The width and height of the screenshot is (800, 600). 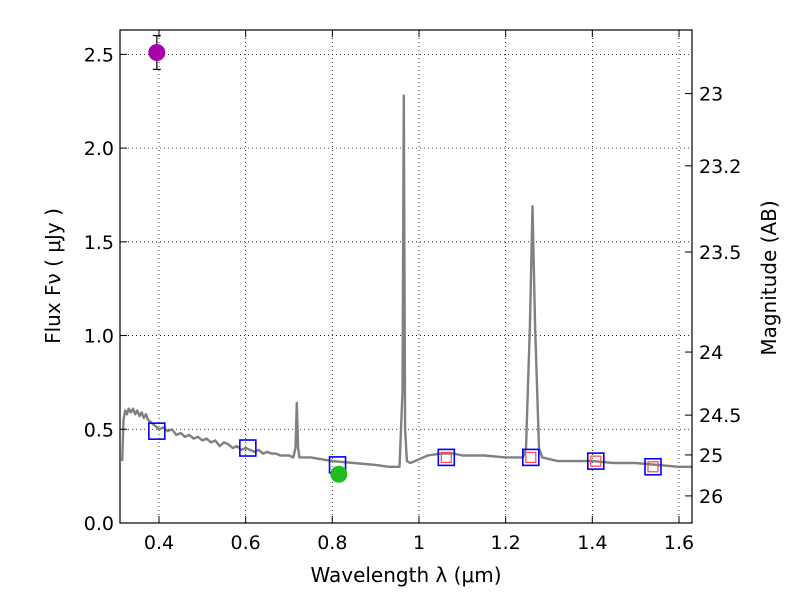 What do you see at coordinates (99, 243) in the screenshot?
I see `y-tick-label: 1.5` at bounding box center [99, 243].